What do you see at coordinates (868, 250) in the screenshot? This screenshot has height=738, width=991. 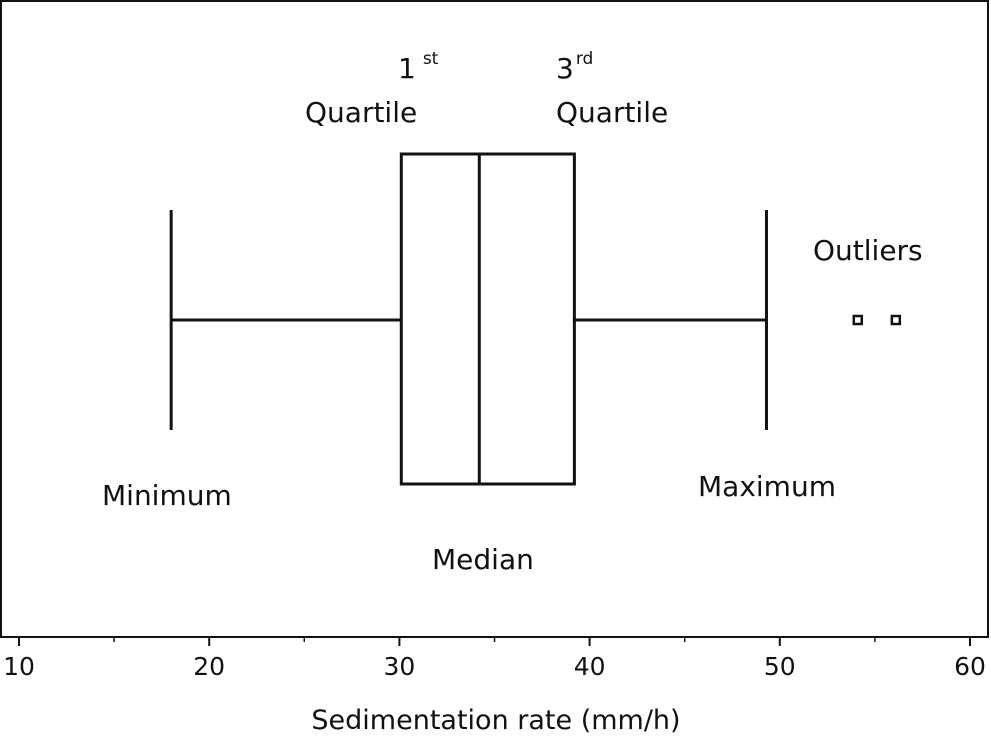 I see `outliers-label: Outliers` at bounding box center [868, 250].